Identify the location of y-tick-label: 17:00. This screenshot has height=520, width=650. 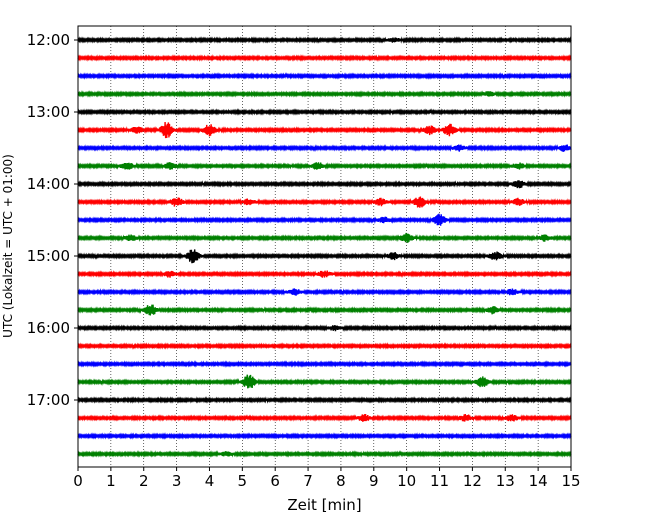
(48, 400).